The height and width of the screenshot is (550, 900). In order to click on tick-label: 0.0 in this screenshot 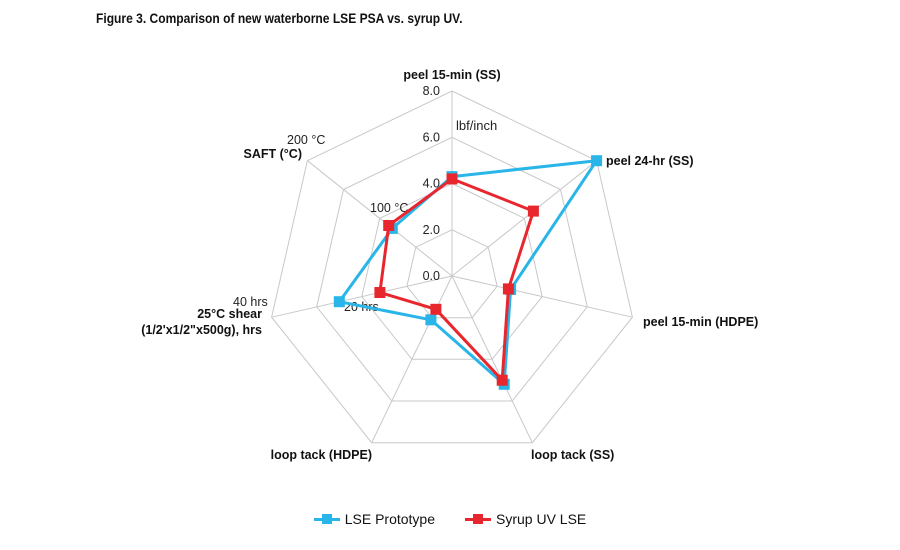, I will do `click(431, 276)`.